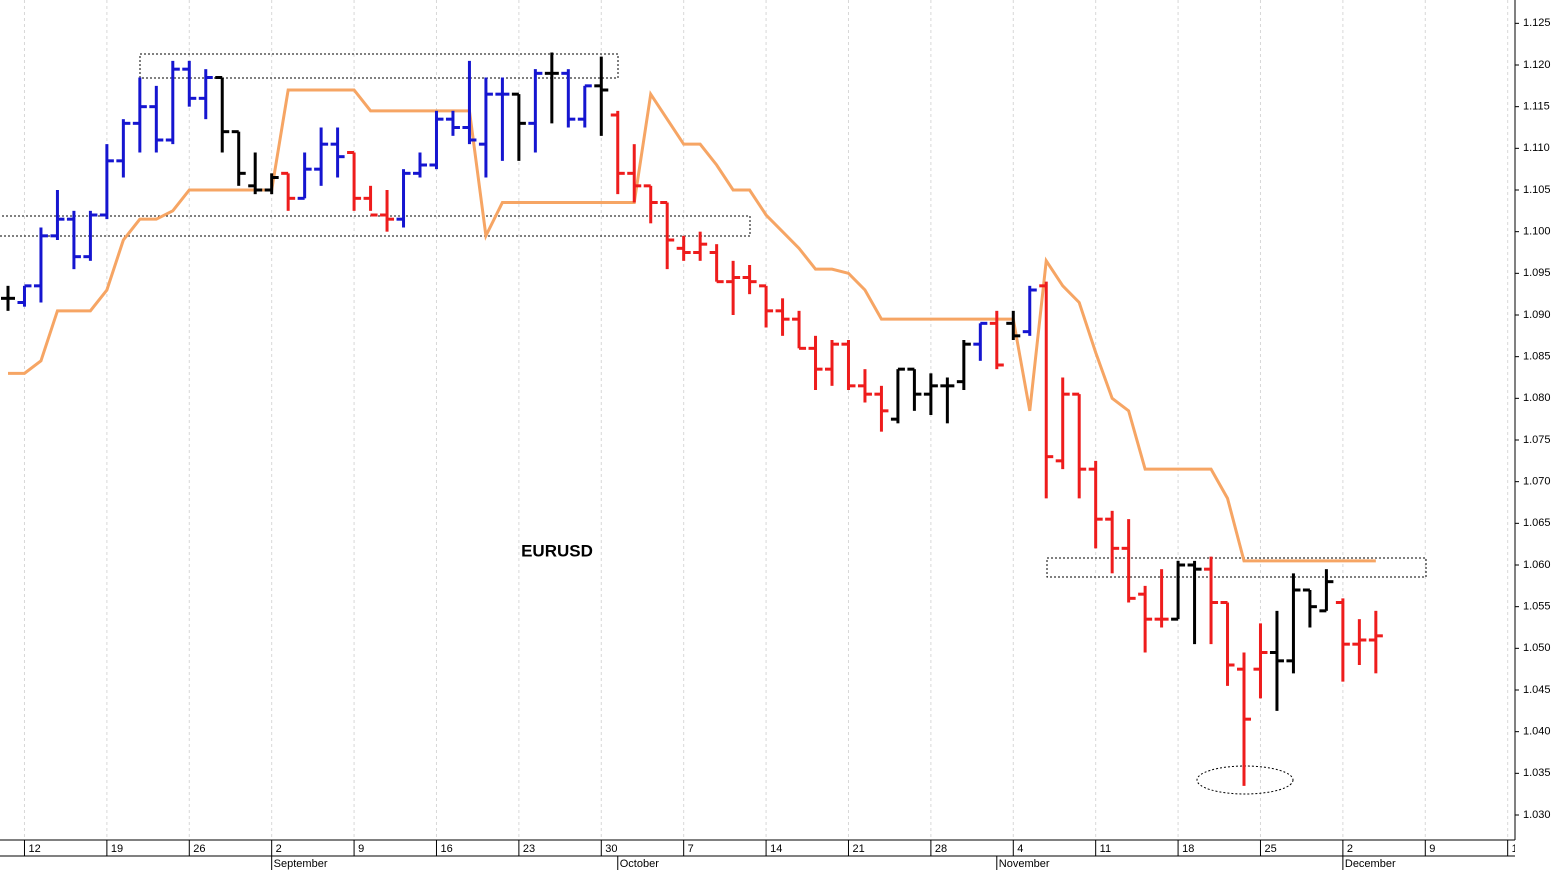 The width and height of the screenshot is (1566, 870). What do you see at coordinates (301, 864) in the screenshot?
I see `month-label: September` at bounding box center [301, 864].